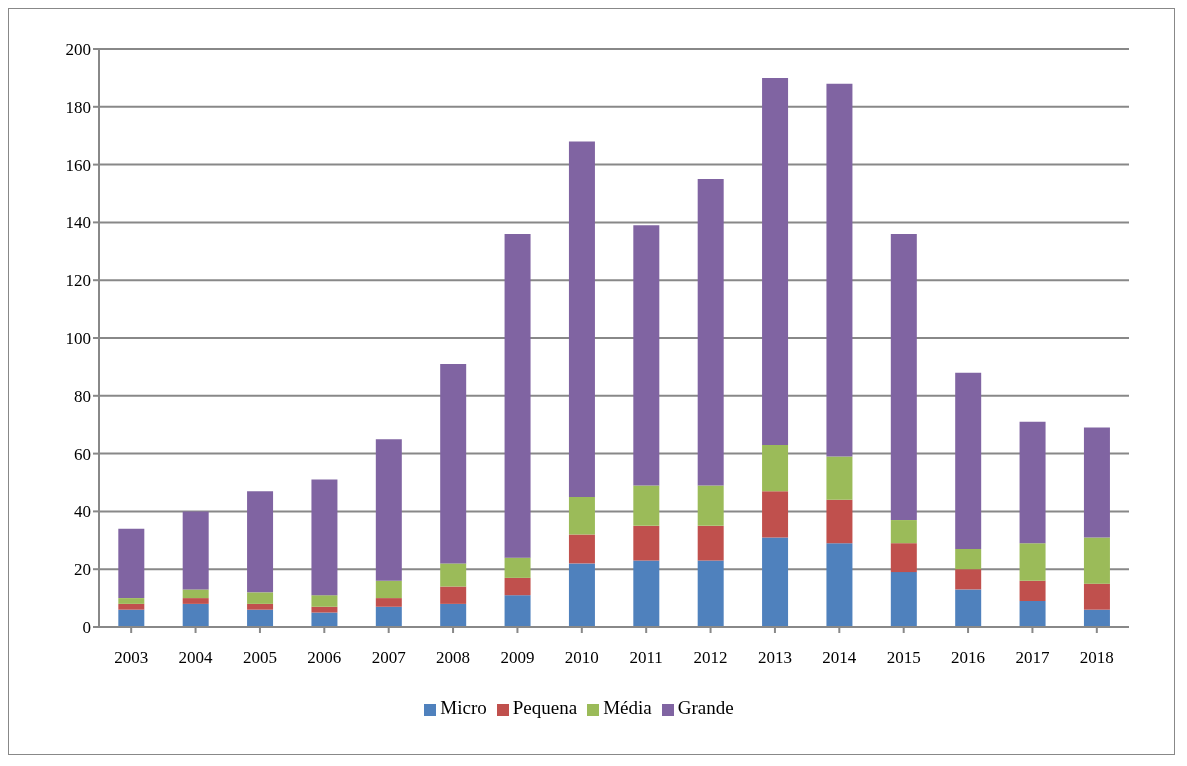  I want to click on x-tick-label: 2018, so click(1096, 658).